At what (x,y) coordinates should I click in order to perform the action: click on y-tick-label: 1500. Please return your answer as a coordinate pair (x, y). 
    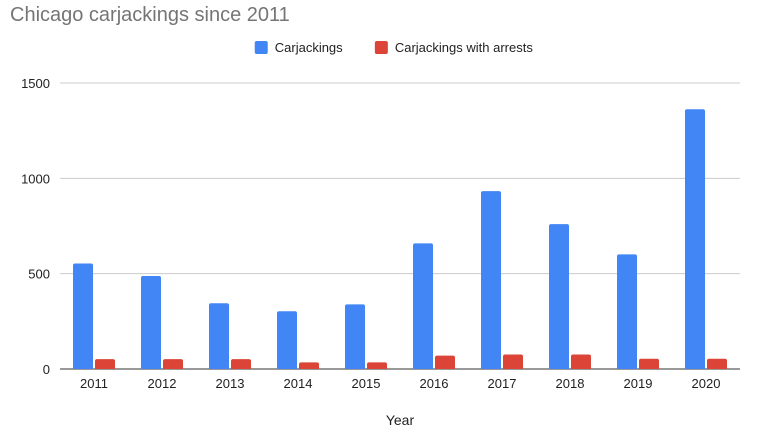
    Looking at the image, I should click on (35, 83).